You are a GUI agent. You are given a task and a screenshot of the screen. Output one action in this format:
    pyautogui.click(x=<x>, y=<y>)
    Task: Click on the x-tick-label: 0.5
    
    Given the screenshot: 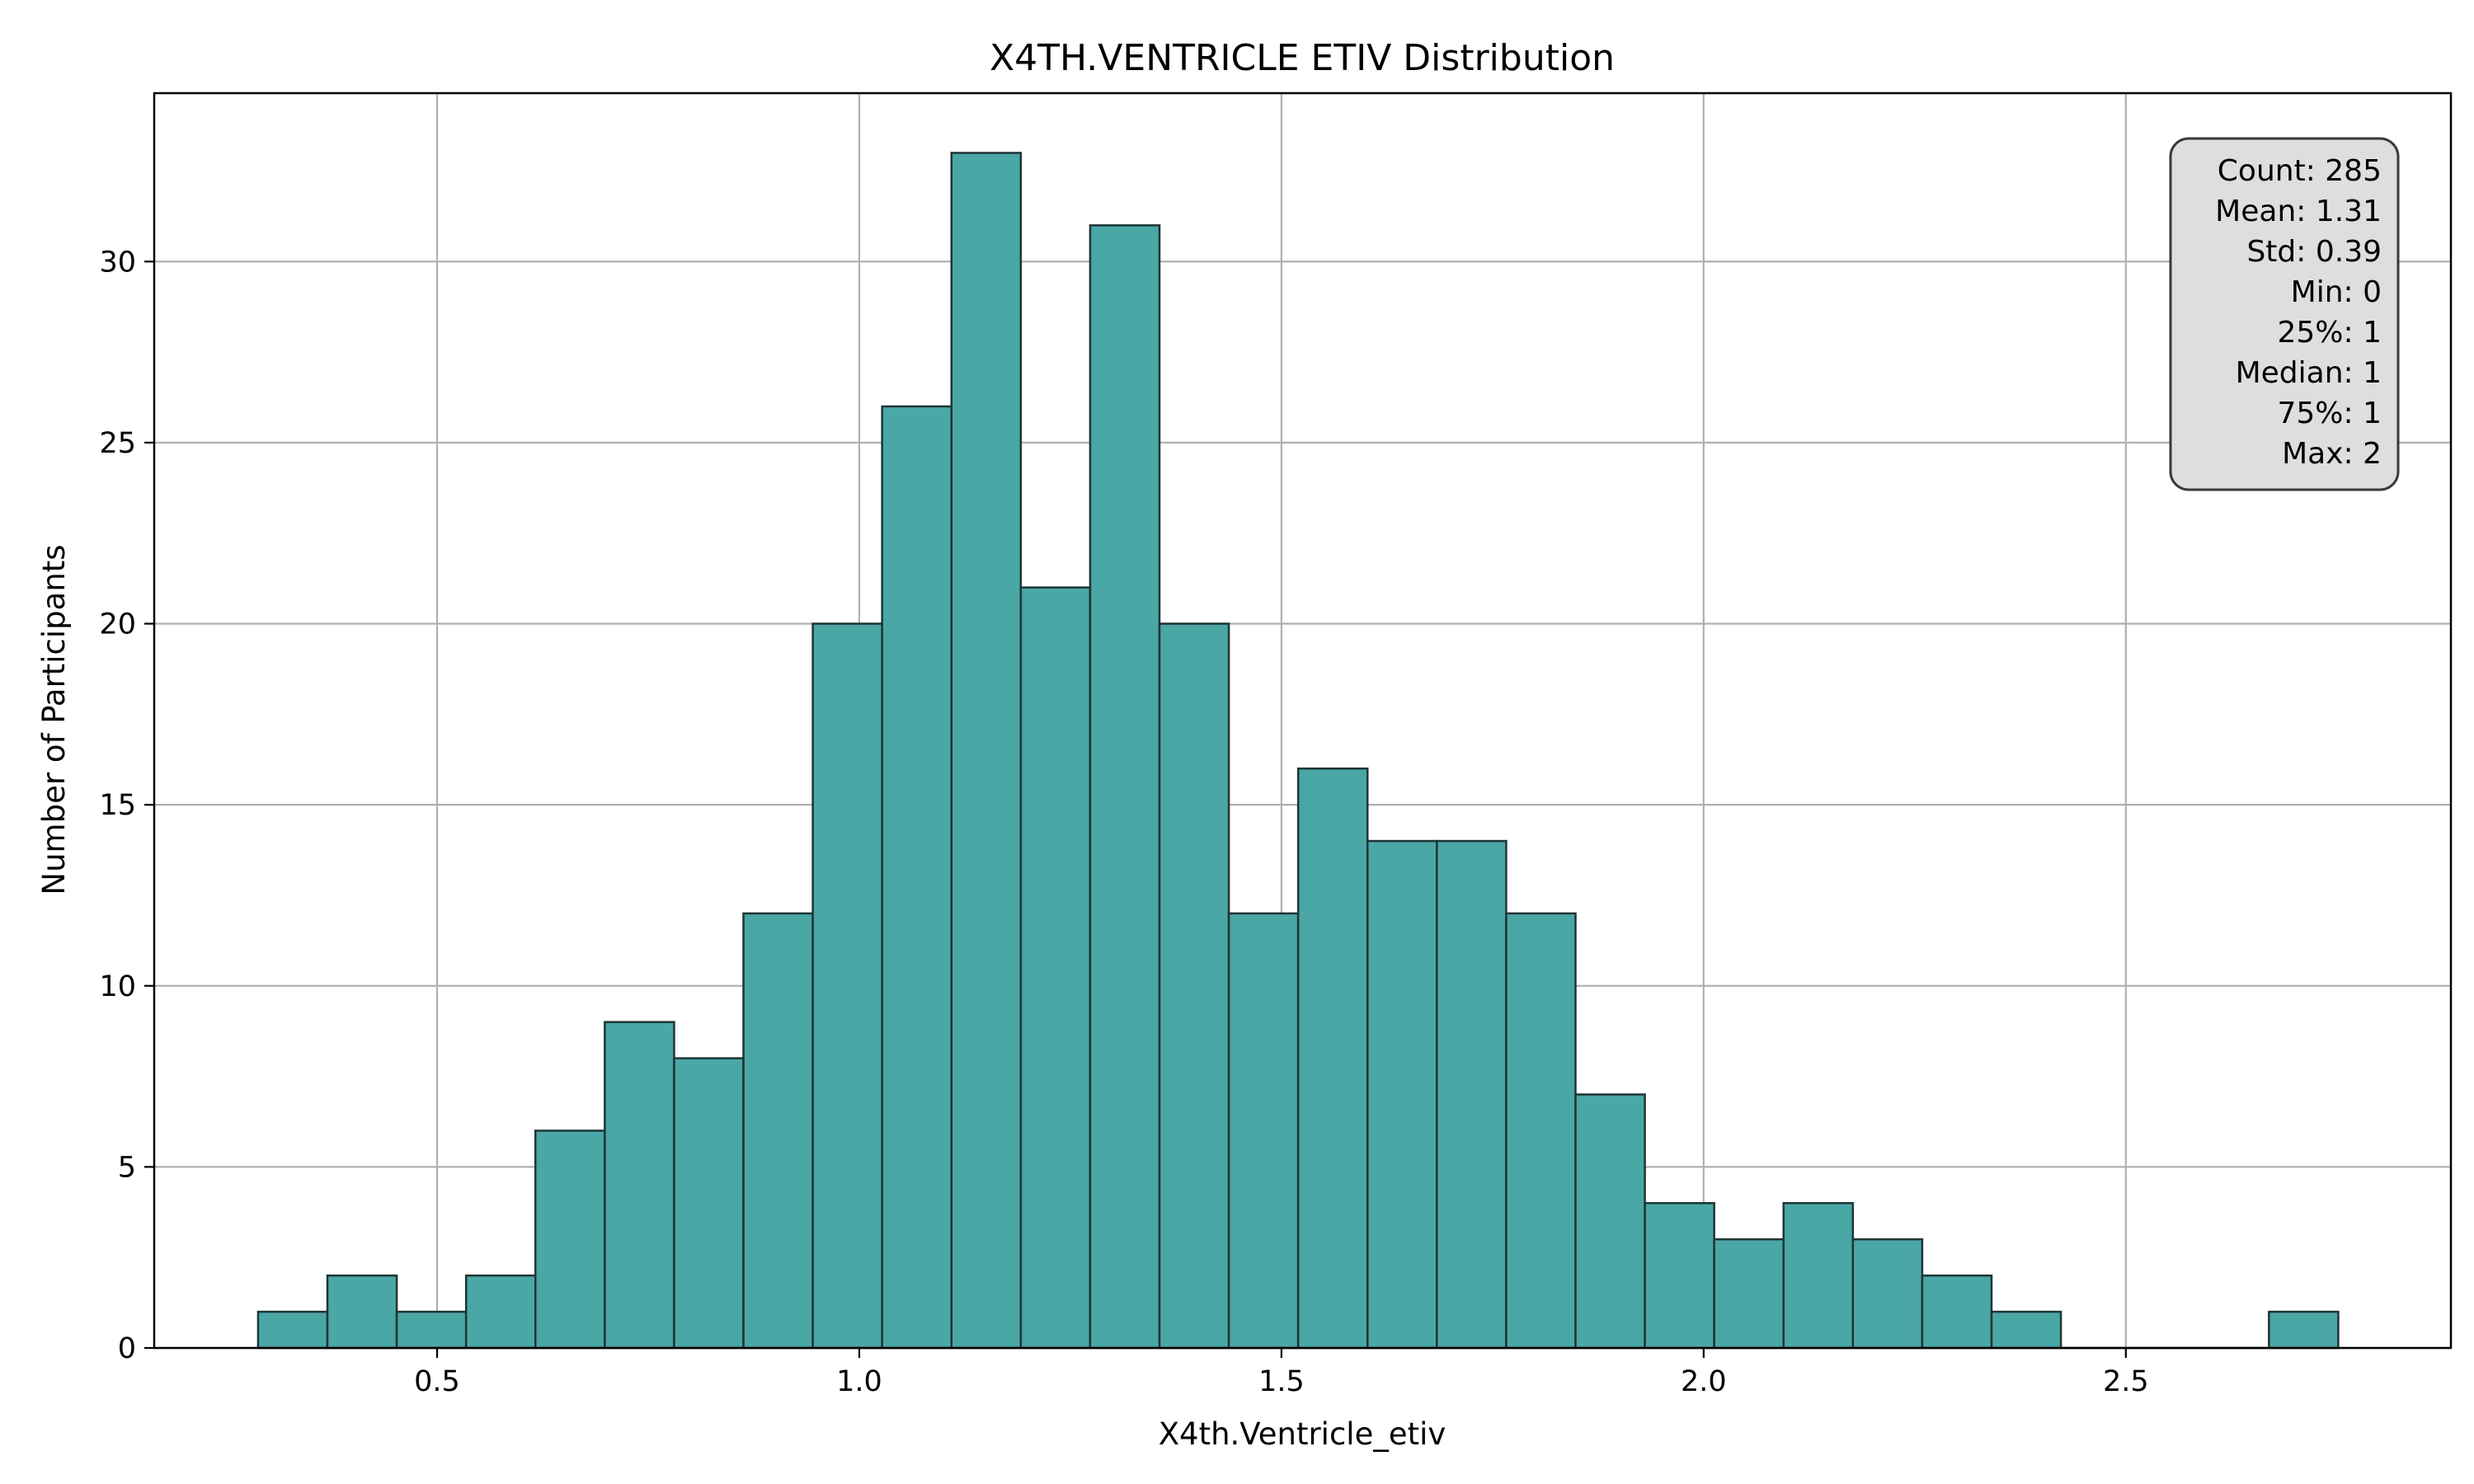 What is the action you would take?
    pyautogui.click(x=437, y=1381)
    